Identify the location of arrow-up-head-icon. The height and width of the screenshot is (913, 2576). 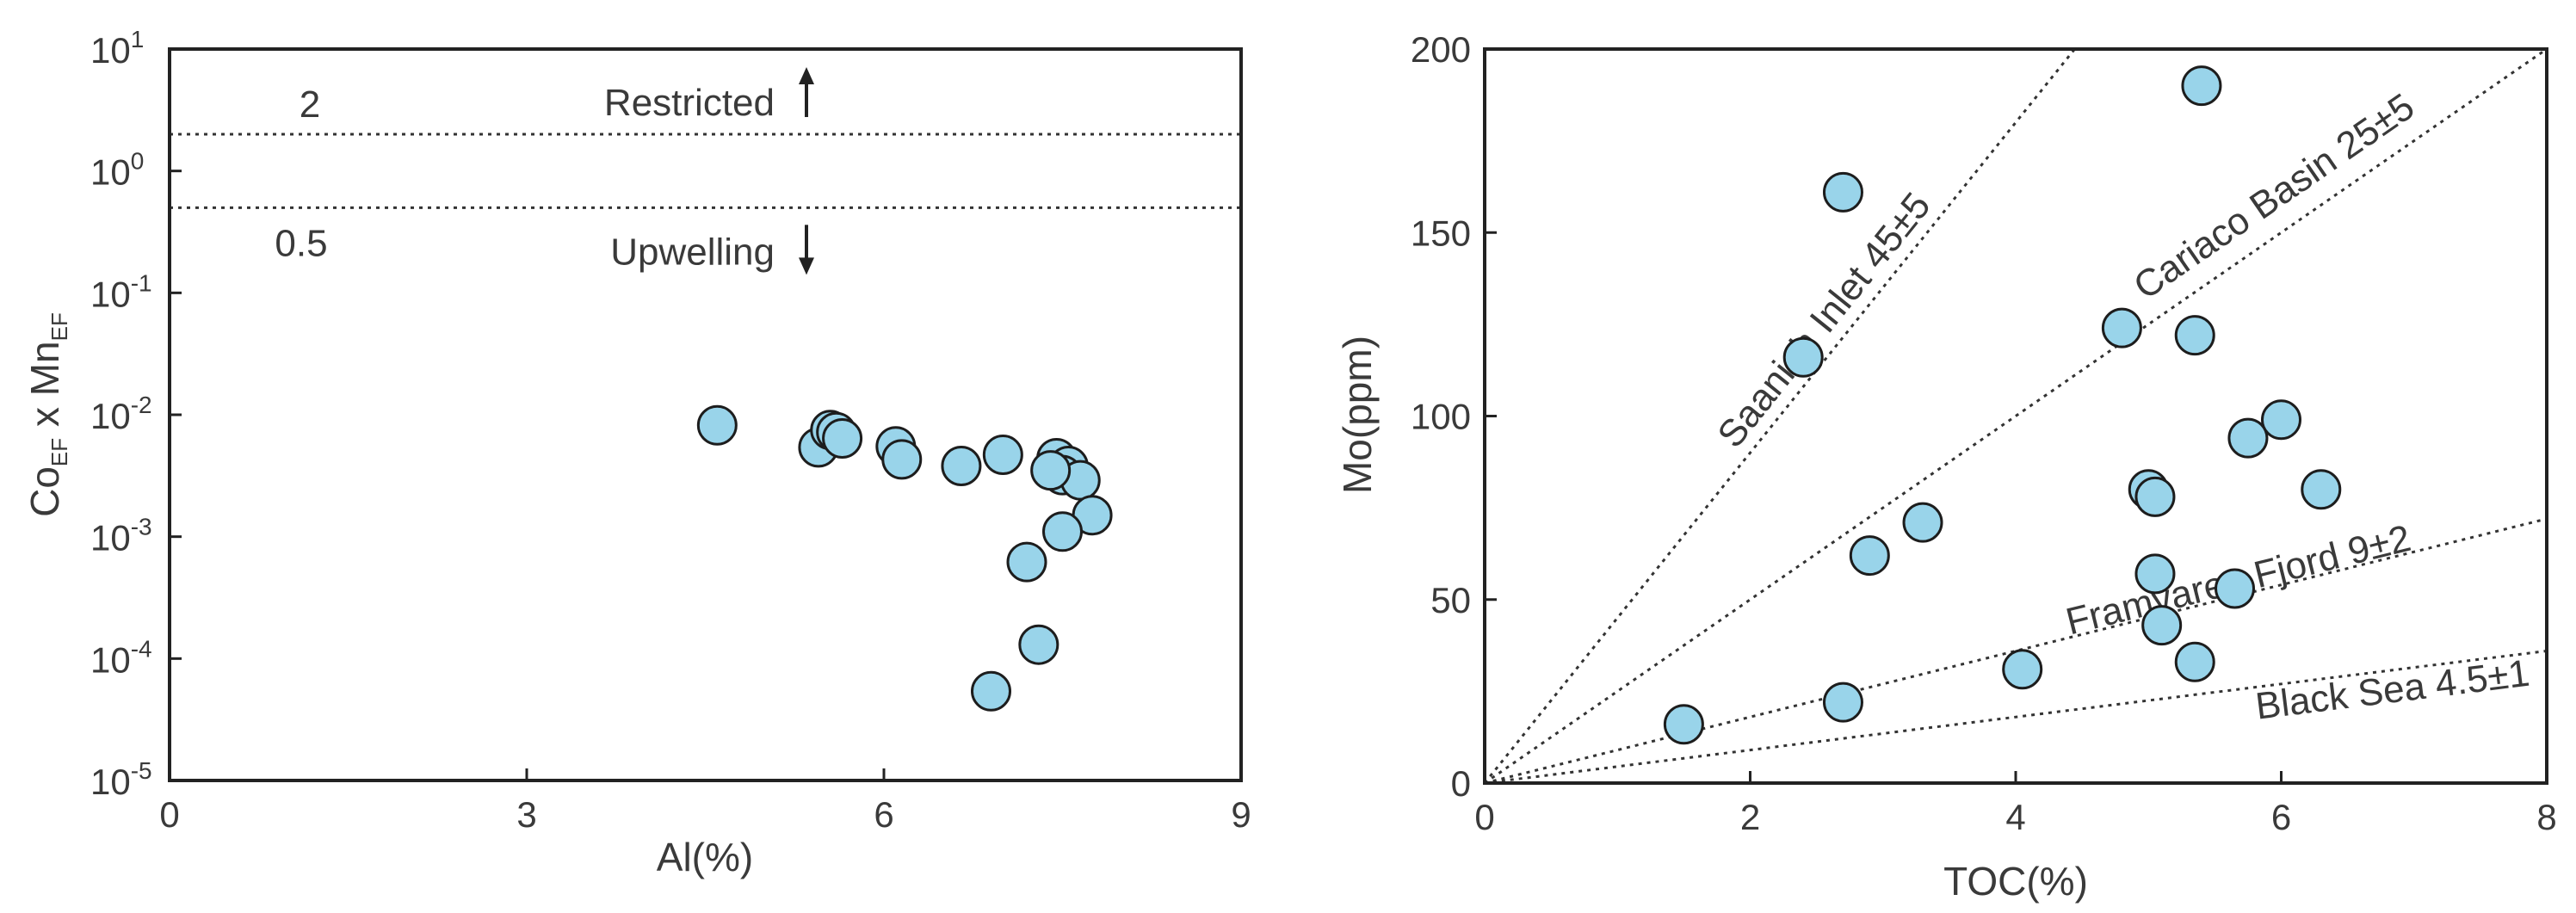
(806, 76).